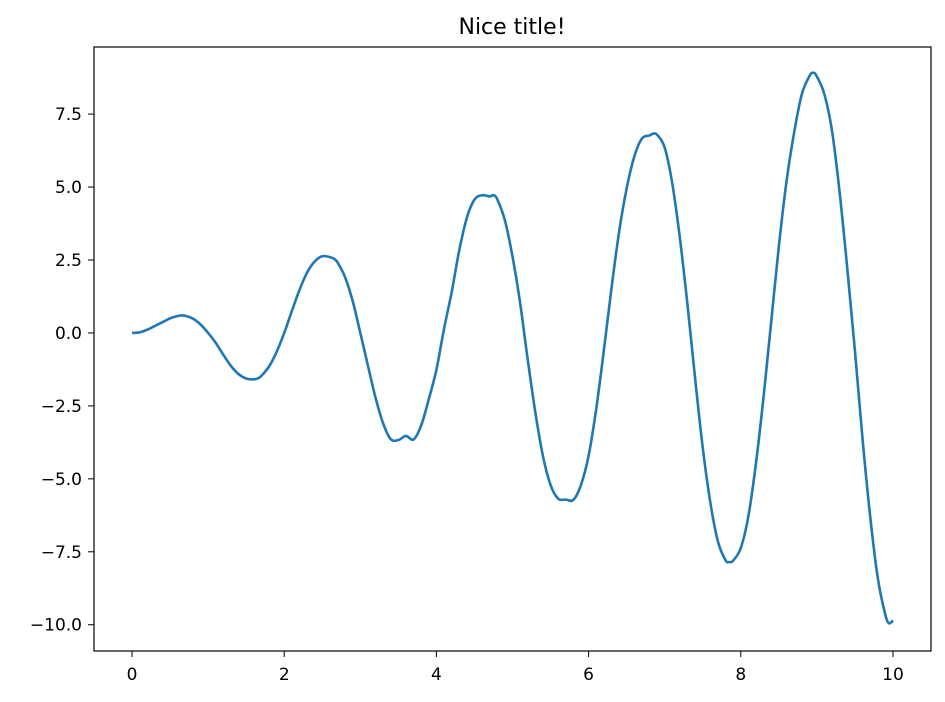 The image size is (945, 702). I want to click on x-tick-label: 2, so click(284, 675).